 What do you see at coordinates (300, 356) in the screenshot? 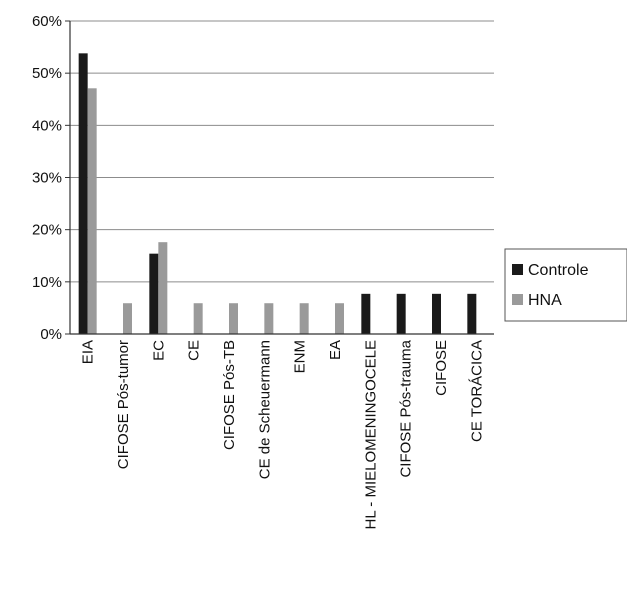
I see `x-tick-label: ENM` at bounding box center [300, 356].